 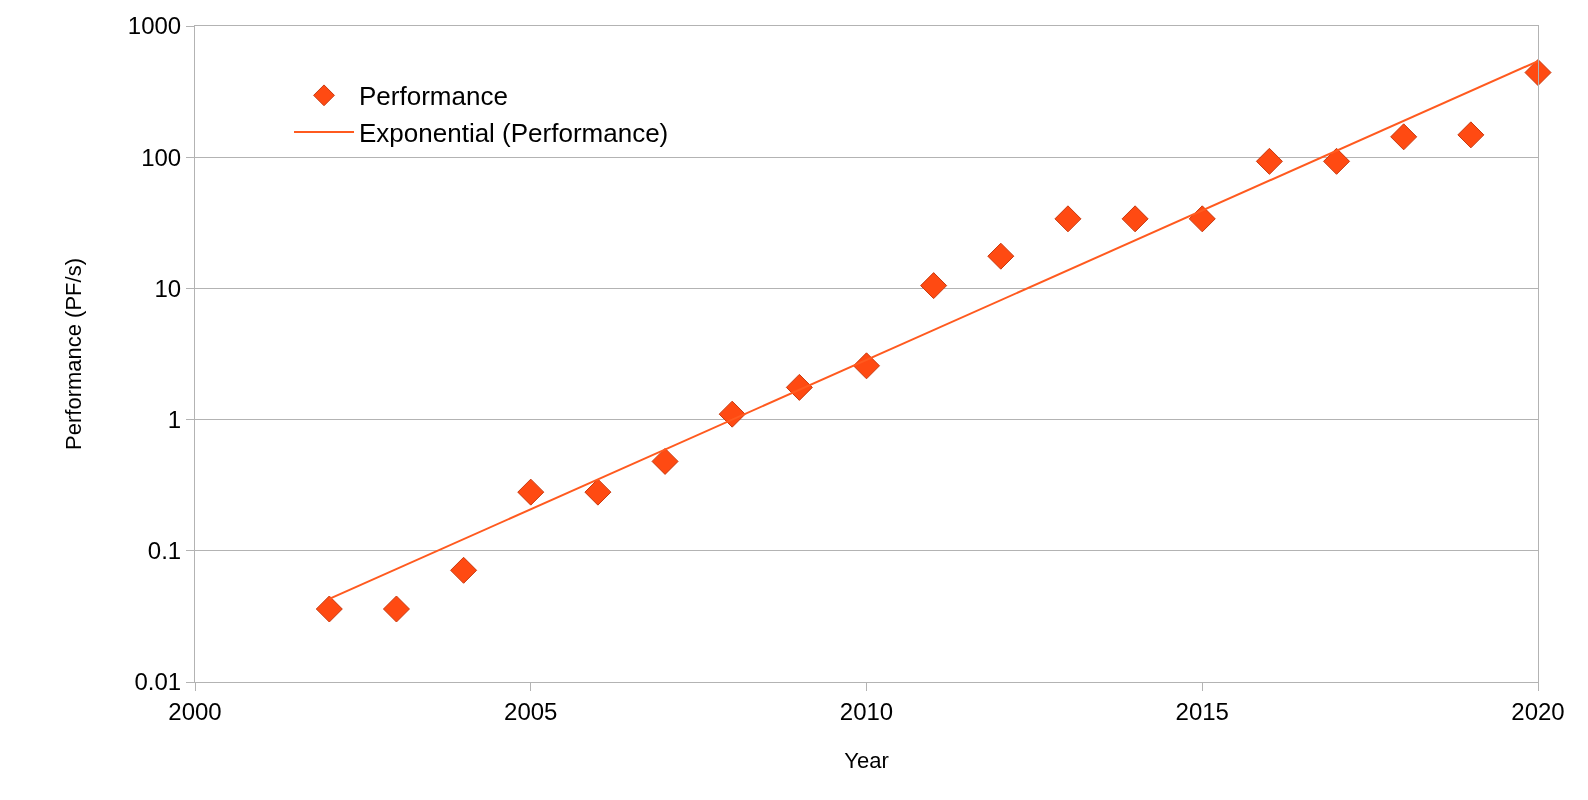 What do you see at coordinates (154, 26) in the screenshot?
I see `y-tick-label: 1000` at bounding box center [154, 26].